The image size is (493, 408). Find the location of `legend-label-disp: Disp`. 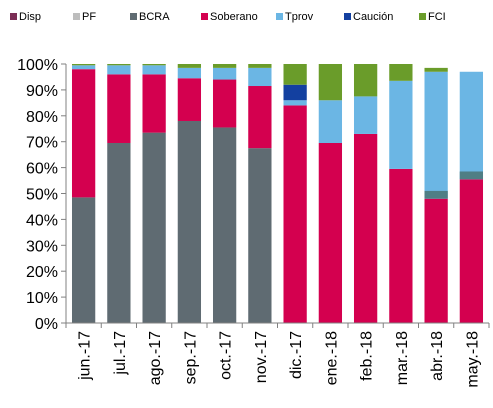

legend-label-disp: Disp is located at coordinates (30, 17).